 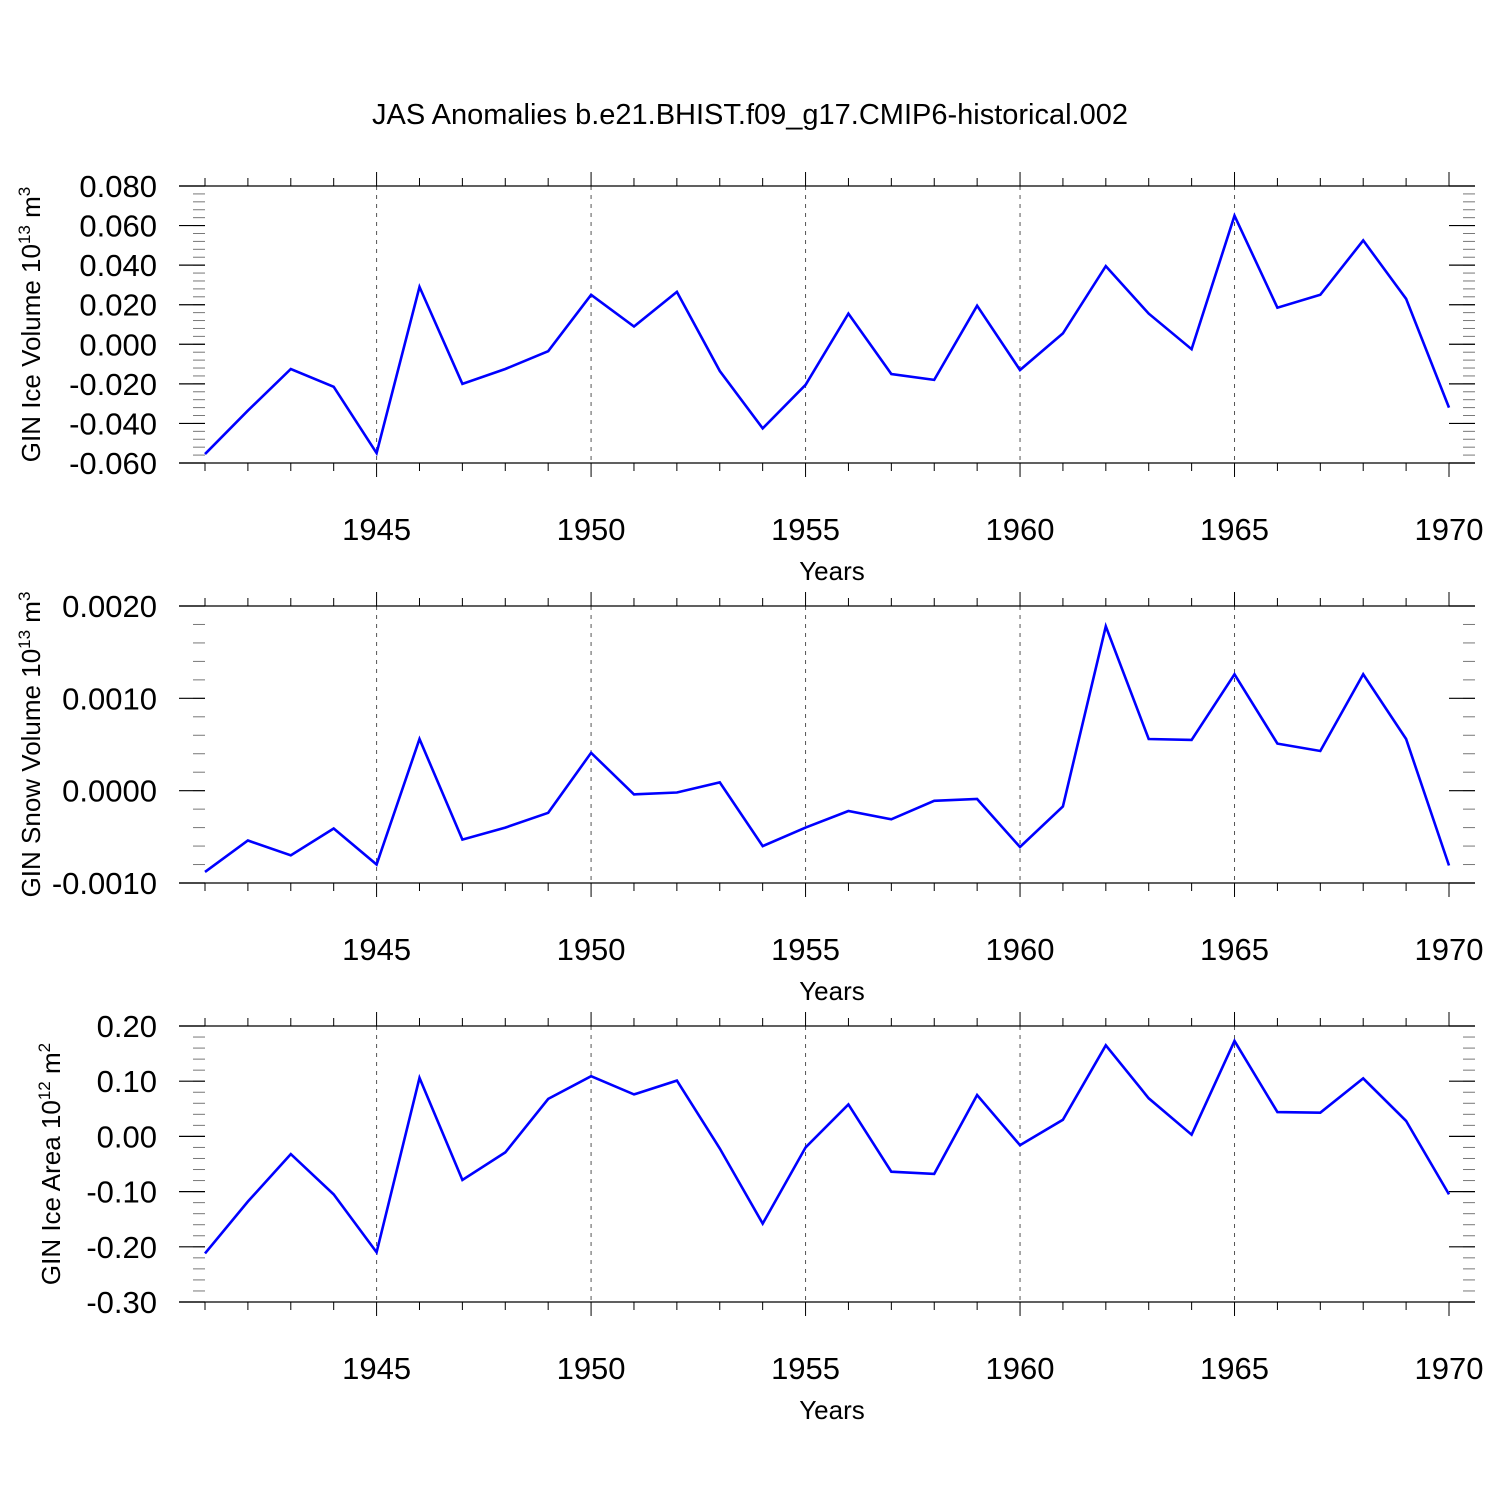 I want to click on y-tick-label: -0.060, so click(x=113, y=463).